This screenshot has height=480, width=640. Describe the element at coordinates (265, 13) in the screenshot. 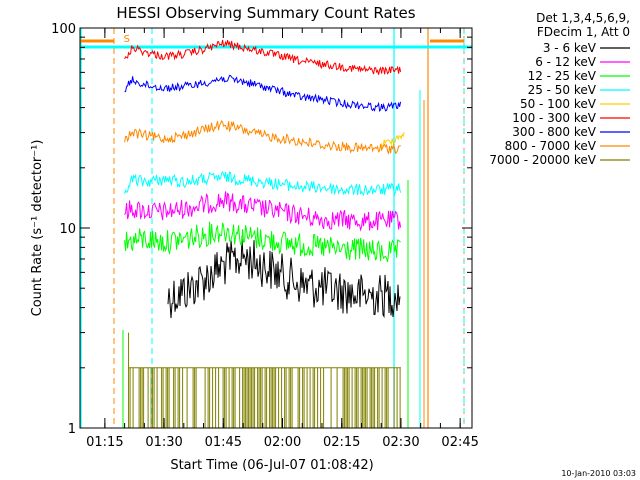

I see `chart-title: HESSI Observing Summary Count Rates` at that location.